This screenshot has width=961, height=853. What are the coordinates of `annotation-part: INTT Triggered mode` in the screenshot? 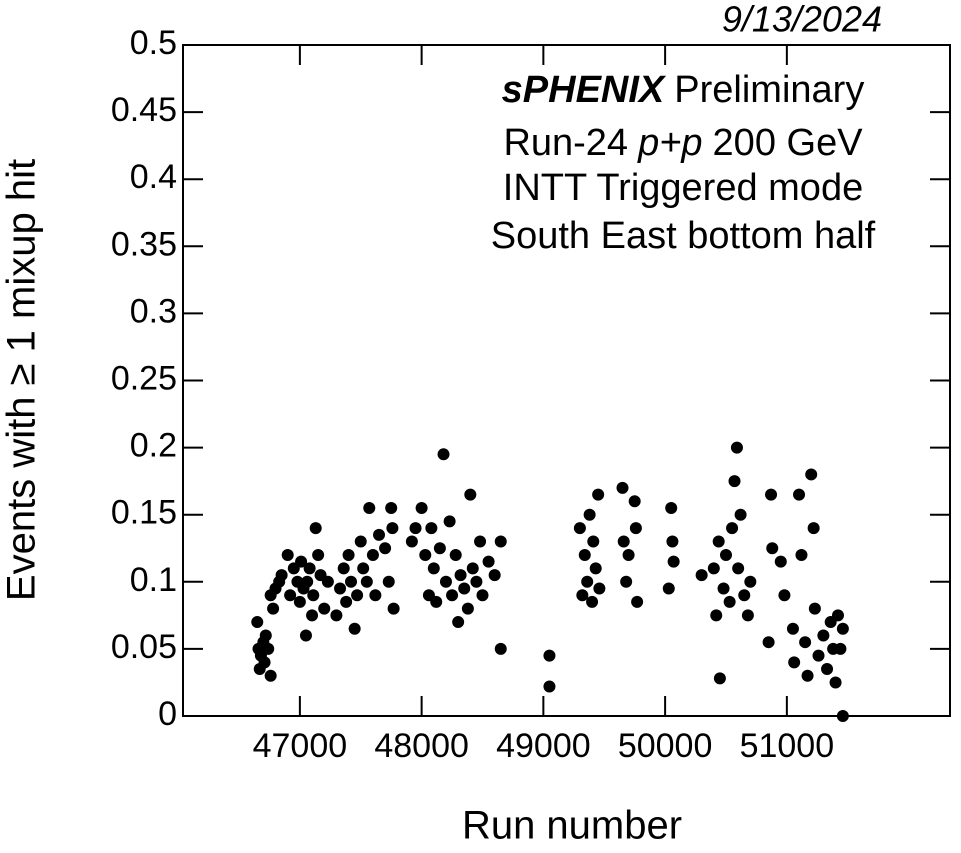 It's located at (683, 188).